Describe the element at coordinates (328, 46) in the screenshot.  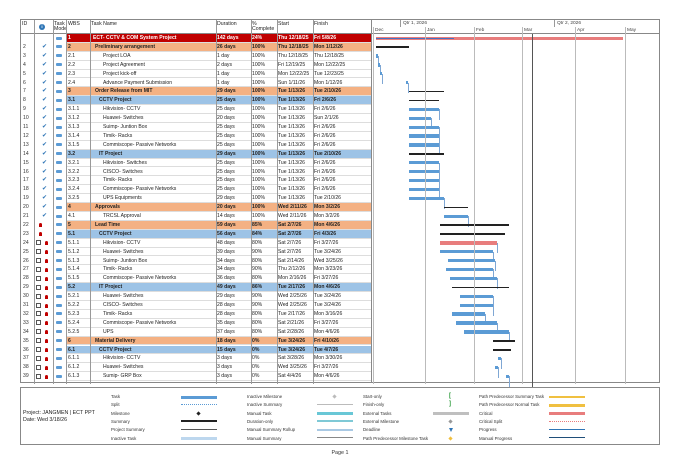
I see `finish-cell: Mon 1/12/26` at that location.